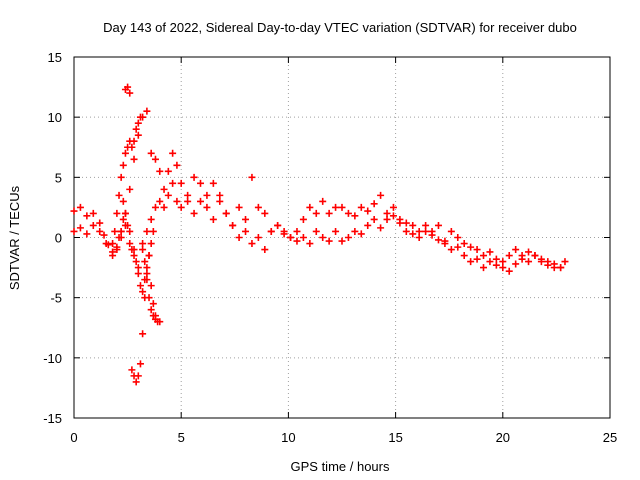  What do you see at coordinates (73, 437) in the screenshot?
I see `x-tick-label: 0` at bounding box center [73, 437].